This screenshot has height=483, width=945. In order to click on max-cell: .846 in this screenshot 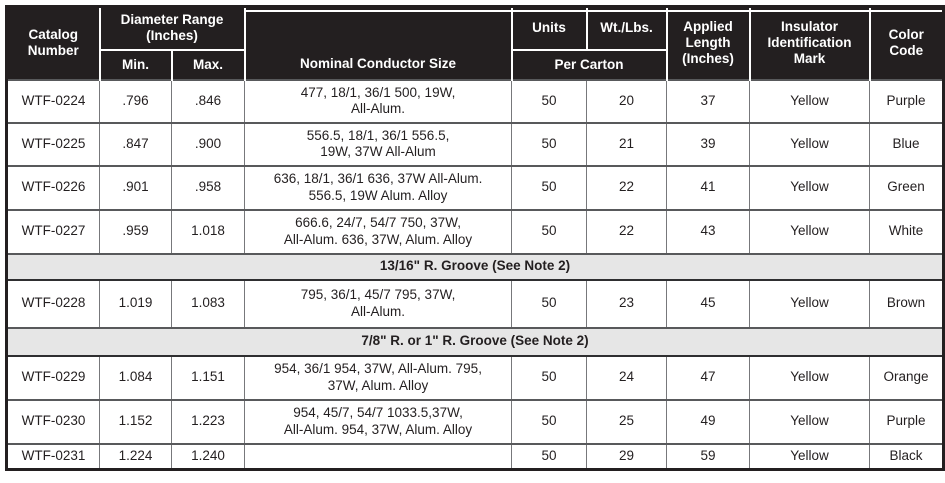, I will do `click(208, 101)`.